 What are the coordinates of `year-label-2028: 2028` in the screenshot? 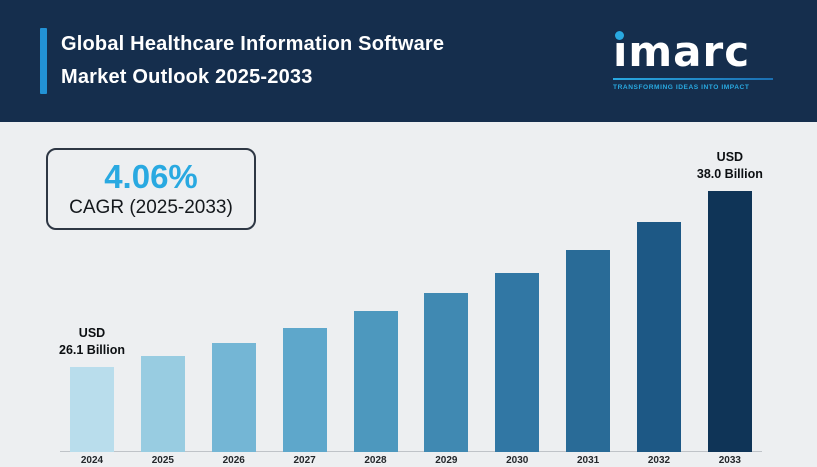 It's located at (375, 460).